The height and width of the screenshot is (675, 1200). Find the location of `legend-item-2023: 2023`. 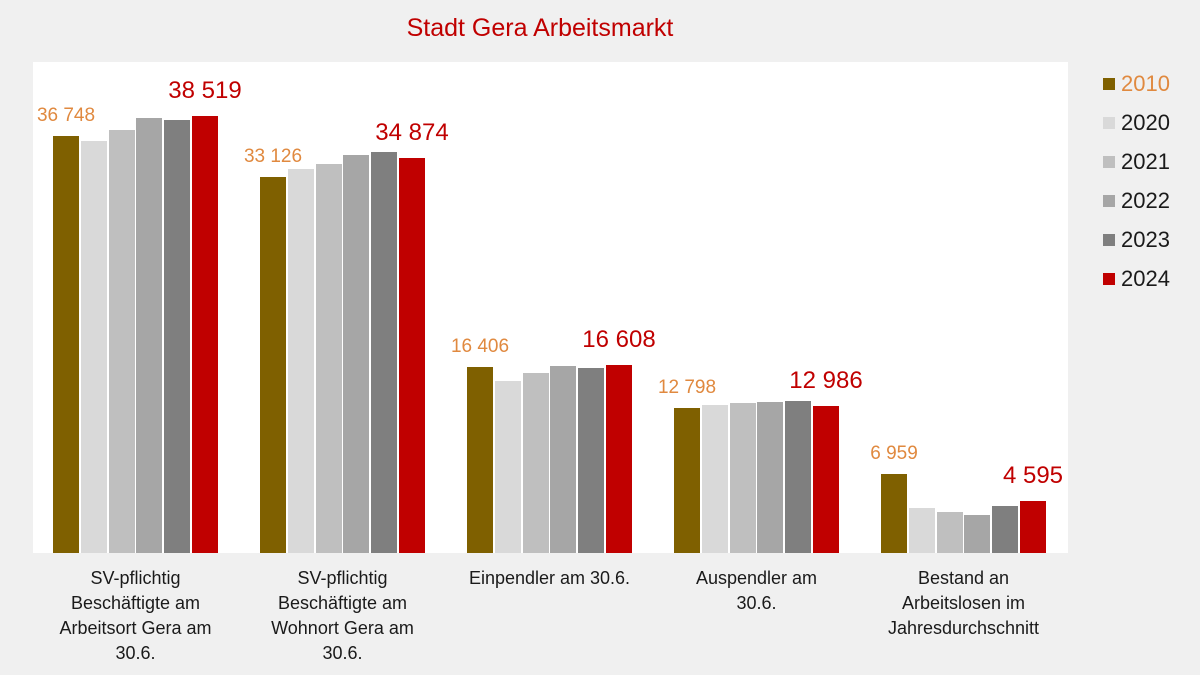

legend-item-2023: 2023 is located at coordinates (1136, 239).